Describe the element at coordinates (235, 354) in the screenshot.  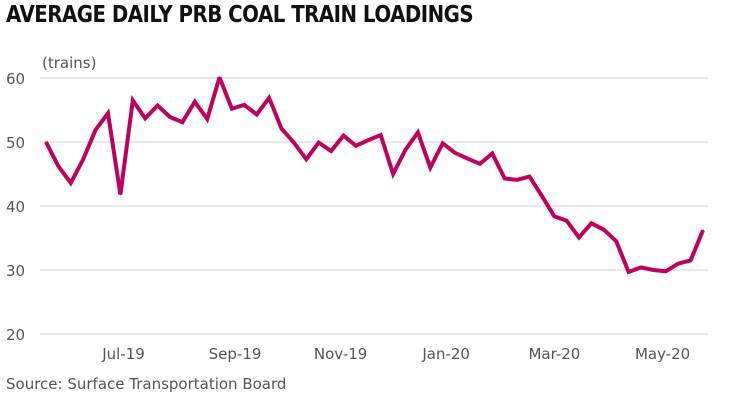
I see `x-tick-label: Sep-19` at that location.